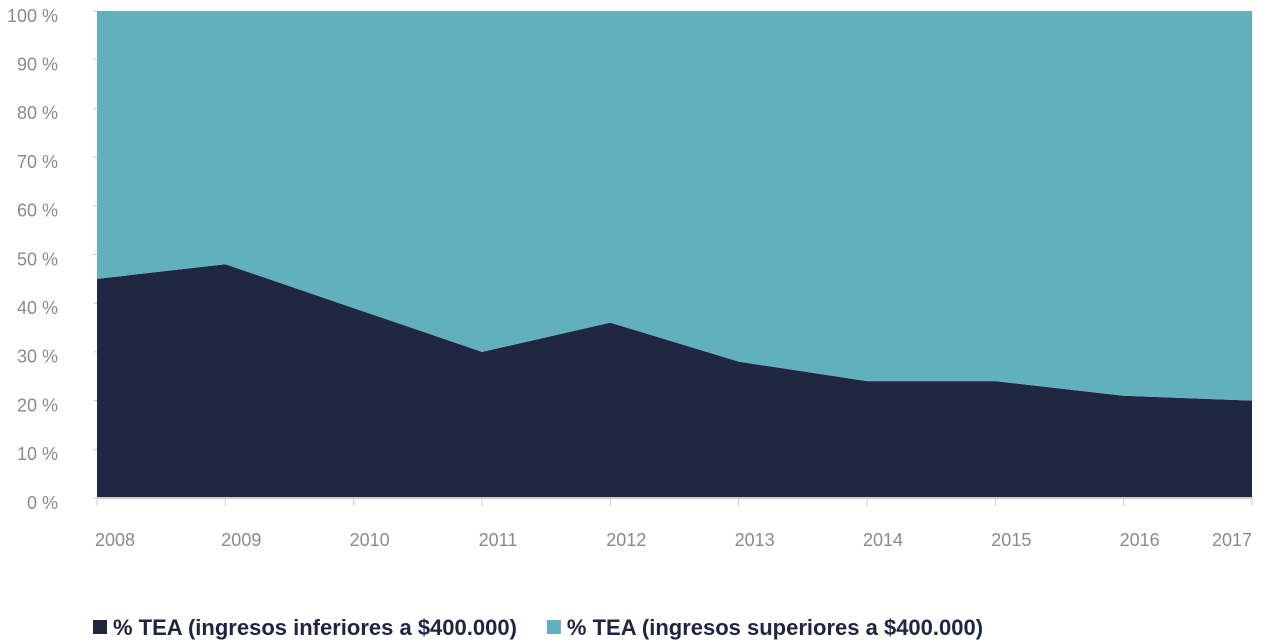  I want to click on y-tick-label: 60 %, so click(37, 211).